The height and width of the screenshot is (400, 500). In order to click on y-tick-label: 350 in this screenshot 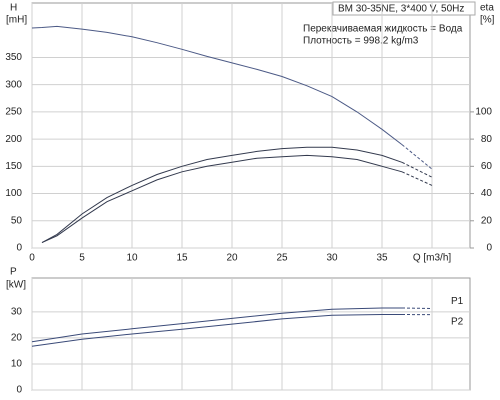, I will do `click(13, 57)`.